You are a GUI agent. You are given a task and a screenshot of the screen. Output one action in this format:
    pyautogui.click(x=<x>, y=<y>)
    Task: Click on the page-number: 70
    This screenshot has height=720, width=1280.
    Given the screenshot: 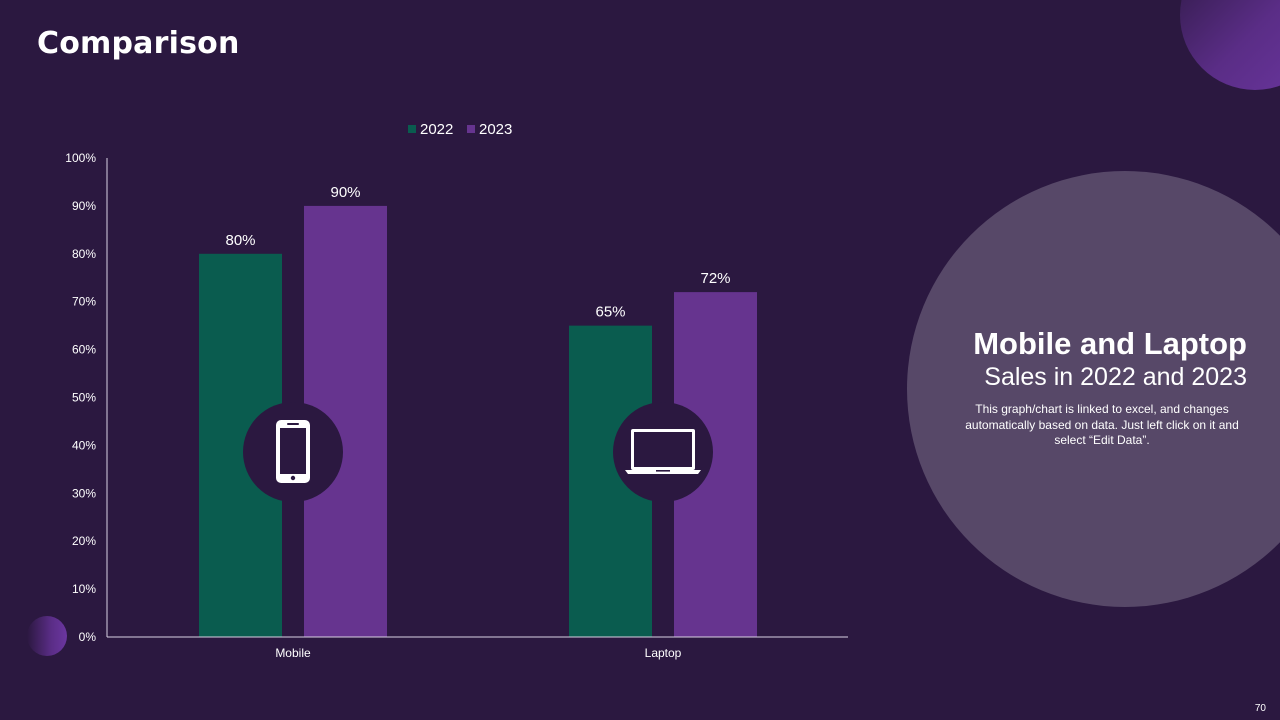 What is the action you would take?
    pyautogui.click(x=1260, y=708)
    